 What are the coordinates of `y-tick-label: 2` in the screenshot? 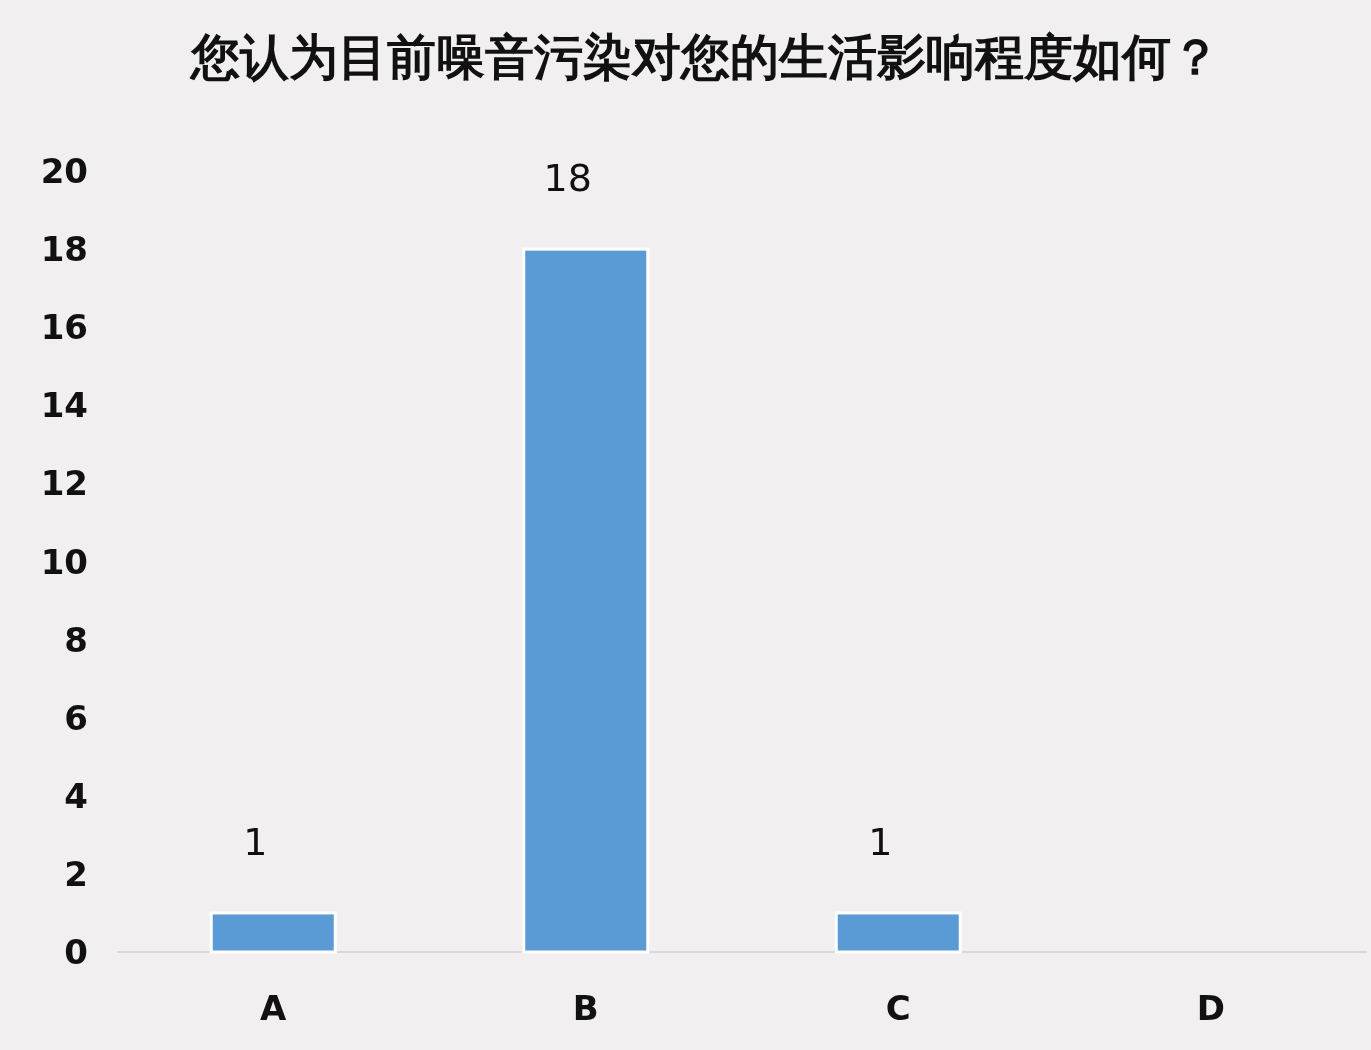 It's located at (76, 873).